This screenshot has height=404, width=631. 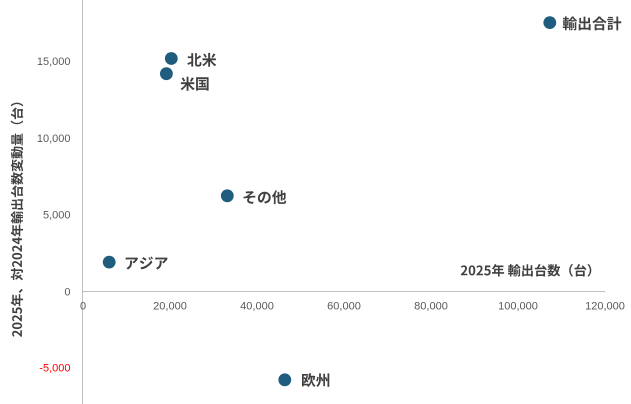 I want to click on svg-text: 15,000, so click(x=54, y=62).